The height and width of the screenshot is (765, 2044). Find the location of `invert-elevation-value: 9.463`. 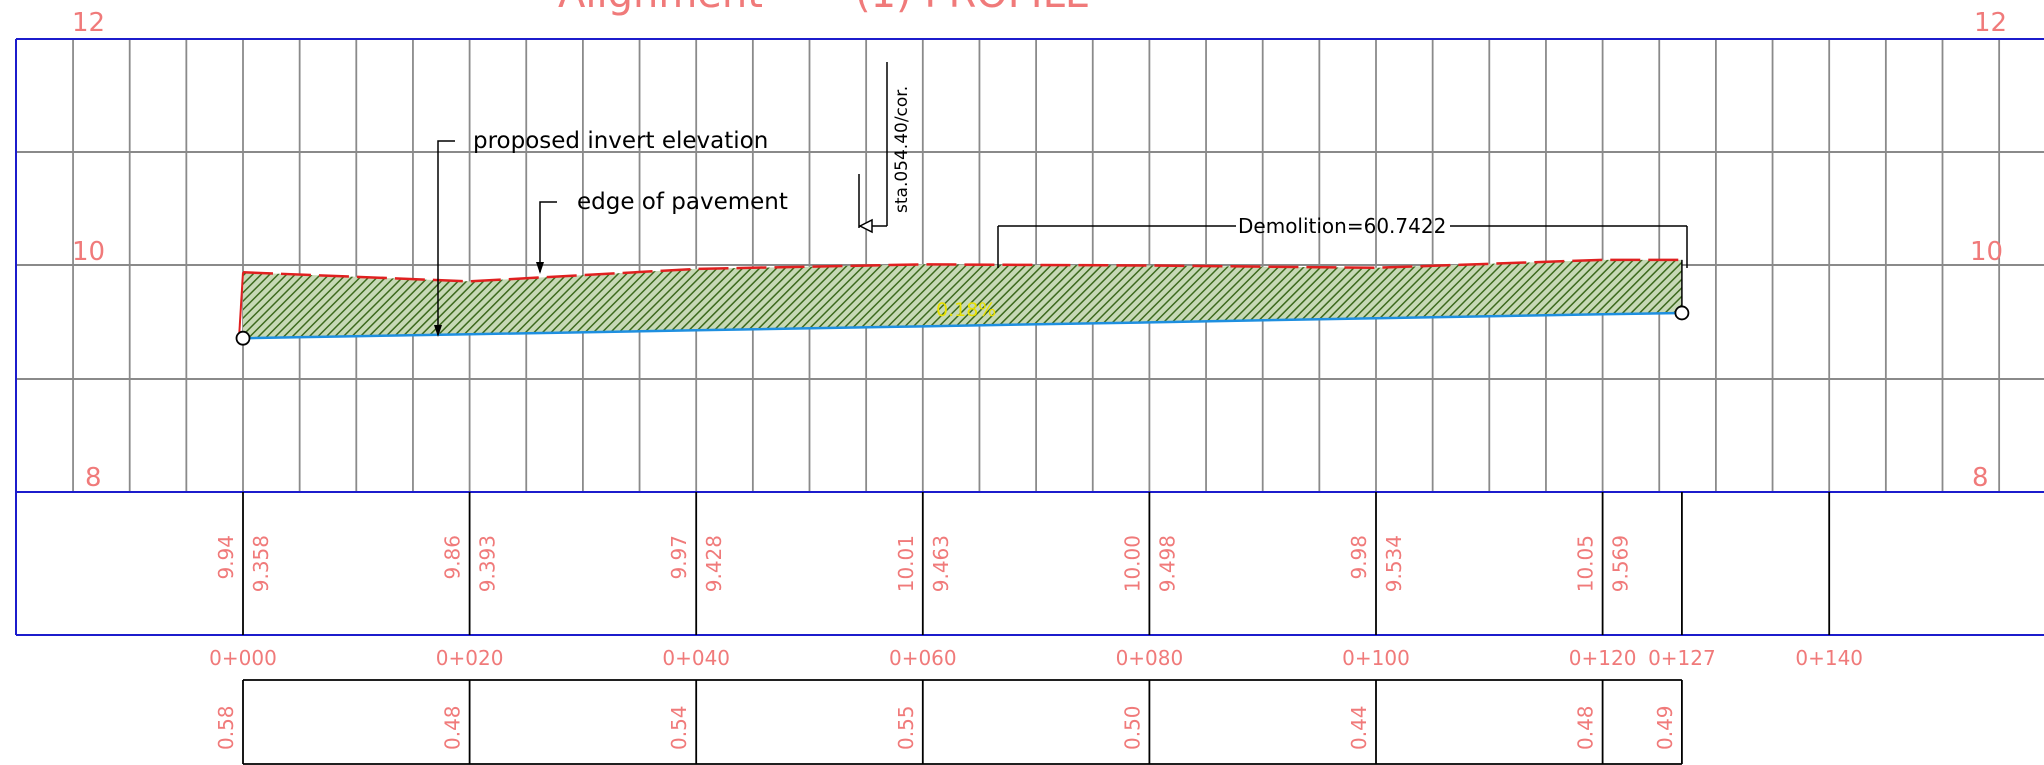

invert-elevation-value: 9.463 is located at coordinates (941, 563).